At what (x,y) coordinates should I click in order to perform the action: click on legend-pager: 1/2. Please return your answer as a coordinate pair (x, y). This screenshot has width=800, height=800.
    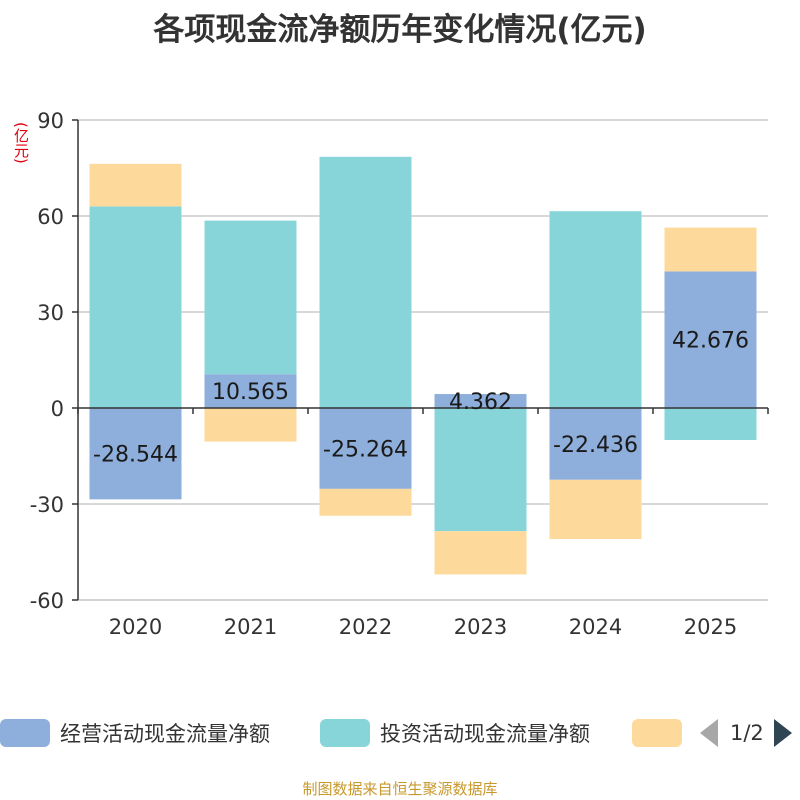
    Looking at the image, I should click on (750, 733).